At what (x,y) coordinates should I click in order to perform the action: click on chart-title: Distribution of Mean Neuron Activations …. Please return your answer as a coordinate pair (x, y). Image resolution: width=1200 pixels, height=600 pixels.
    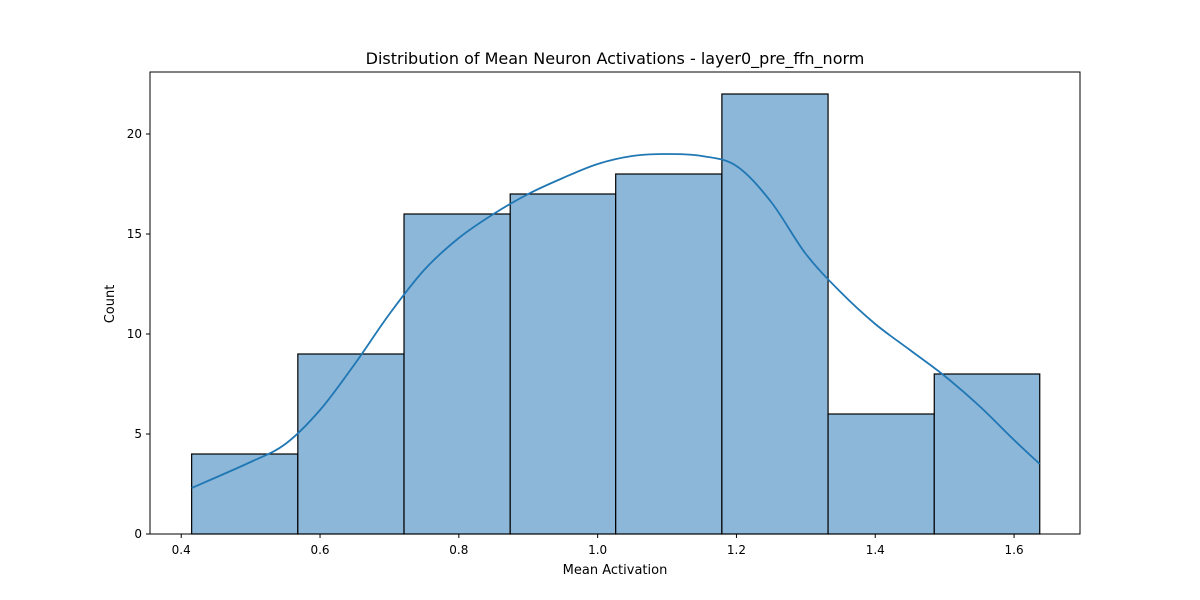
    Looking at the image, I should click on (615, 59).